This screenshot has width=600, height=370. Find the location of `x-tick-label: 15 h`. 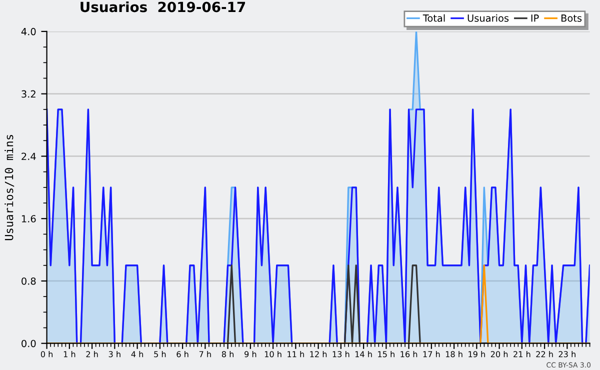

x-tick-label: 15 h is located at coordinates (386, 354).